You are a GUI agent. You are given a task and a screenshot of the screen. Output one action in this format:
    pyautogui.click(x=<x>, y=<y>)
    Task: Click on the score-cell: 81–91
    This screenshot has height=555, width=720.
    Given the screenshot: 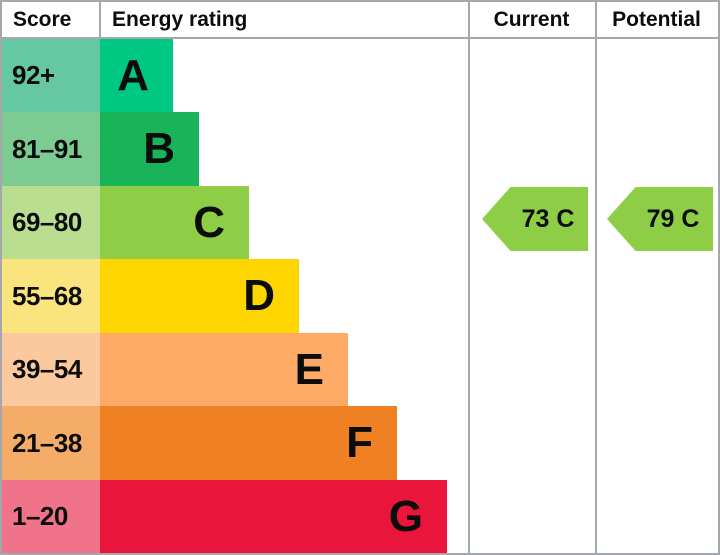 What is the action you would take?
    pyautogui.click(x=51, y=149)
    